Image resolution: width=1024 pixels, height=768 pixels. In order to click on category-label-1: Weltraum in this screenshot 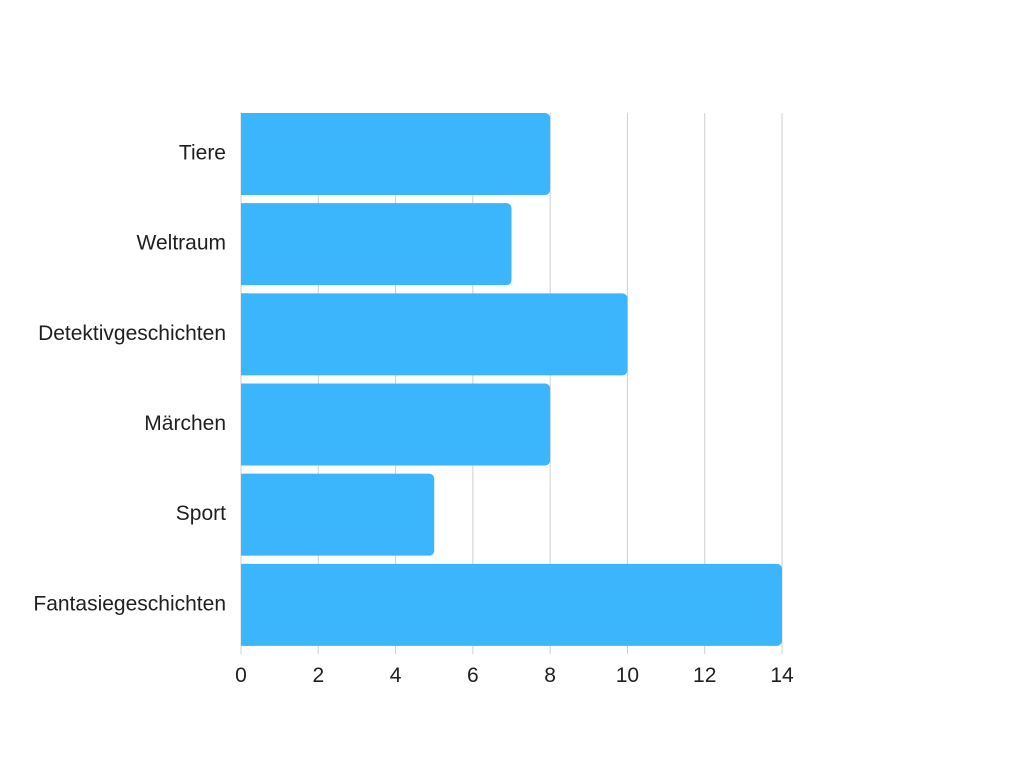, I will do `click(181, 243)`.